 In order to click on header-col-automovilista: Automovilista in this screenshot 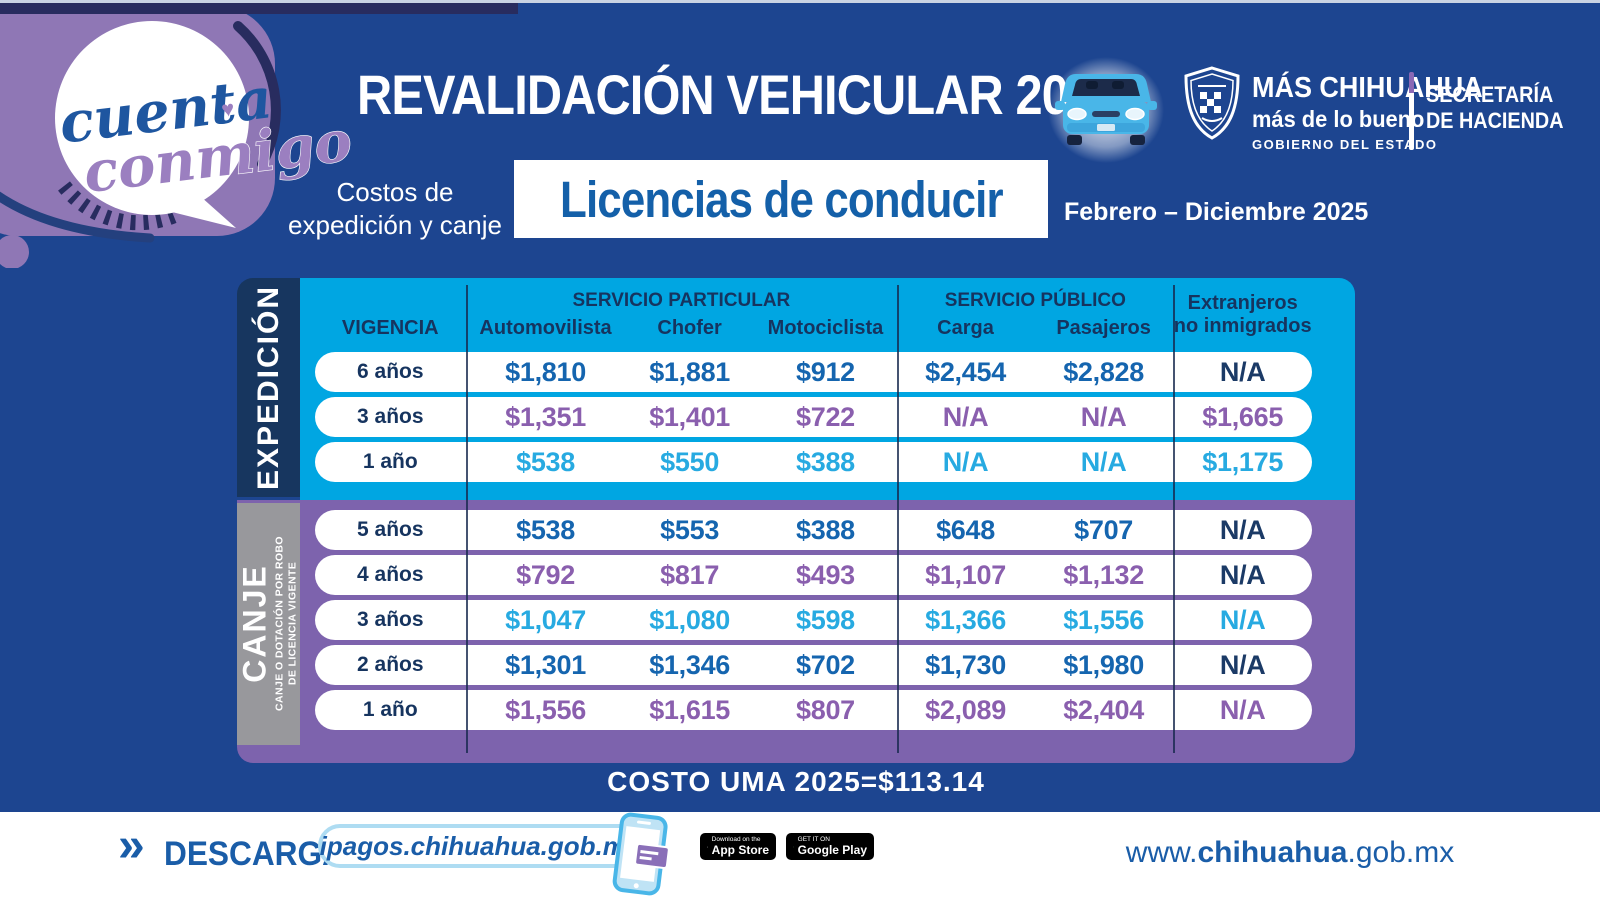, I will do `click(545, 328)`.